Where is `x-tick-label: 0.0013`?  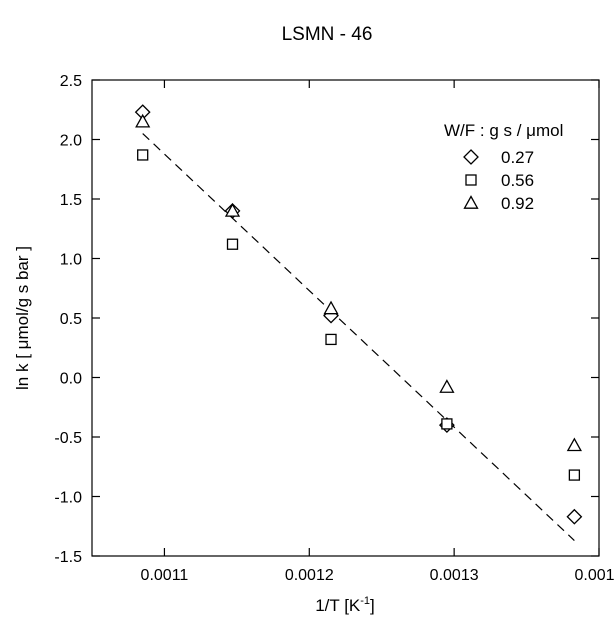
x-tick-label: 0.0013 is located at coordinates (454, 575).